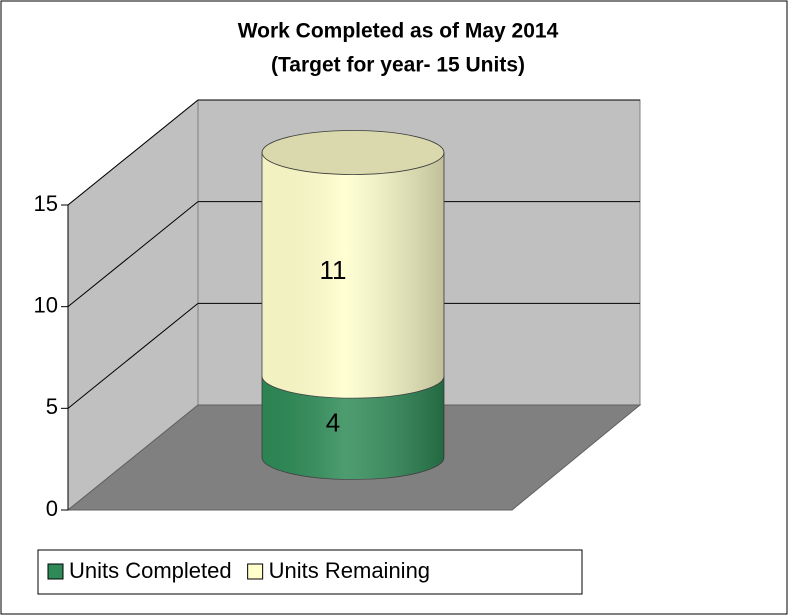  I want to click on cylinder-top-shade, so click(353, 152).